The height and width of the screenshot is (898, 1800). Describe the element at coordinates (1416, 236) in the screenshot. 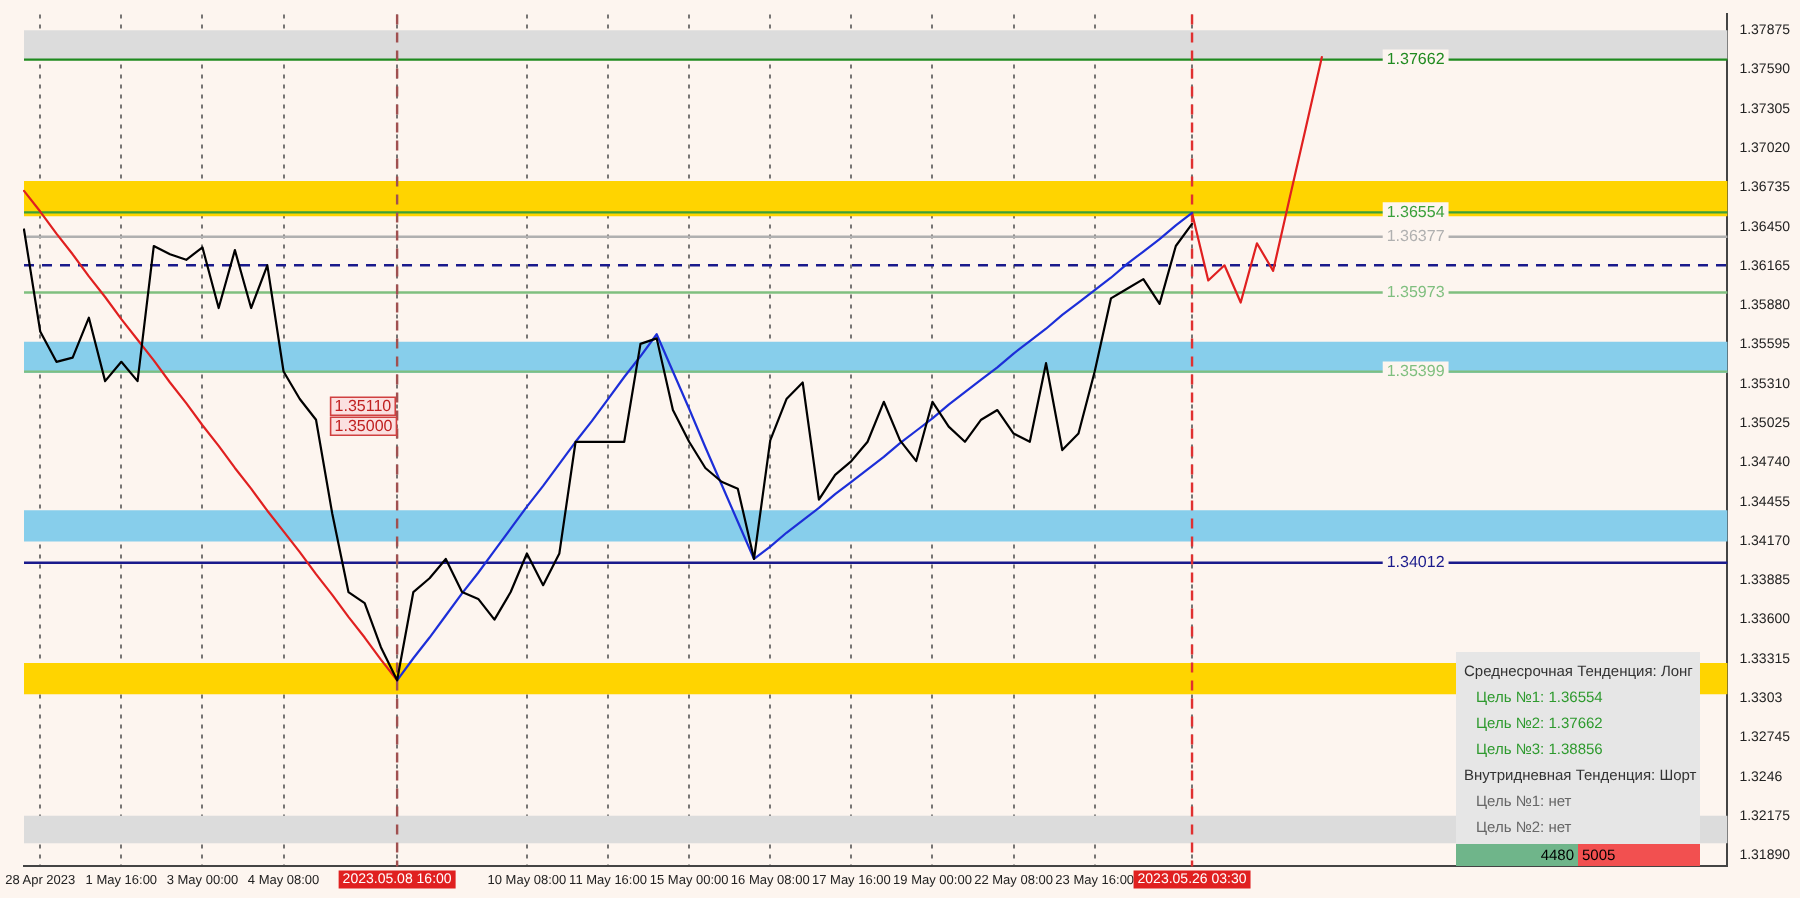

I see `ref-line-label: 1.36377` at that location.